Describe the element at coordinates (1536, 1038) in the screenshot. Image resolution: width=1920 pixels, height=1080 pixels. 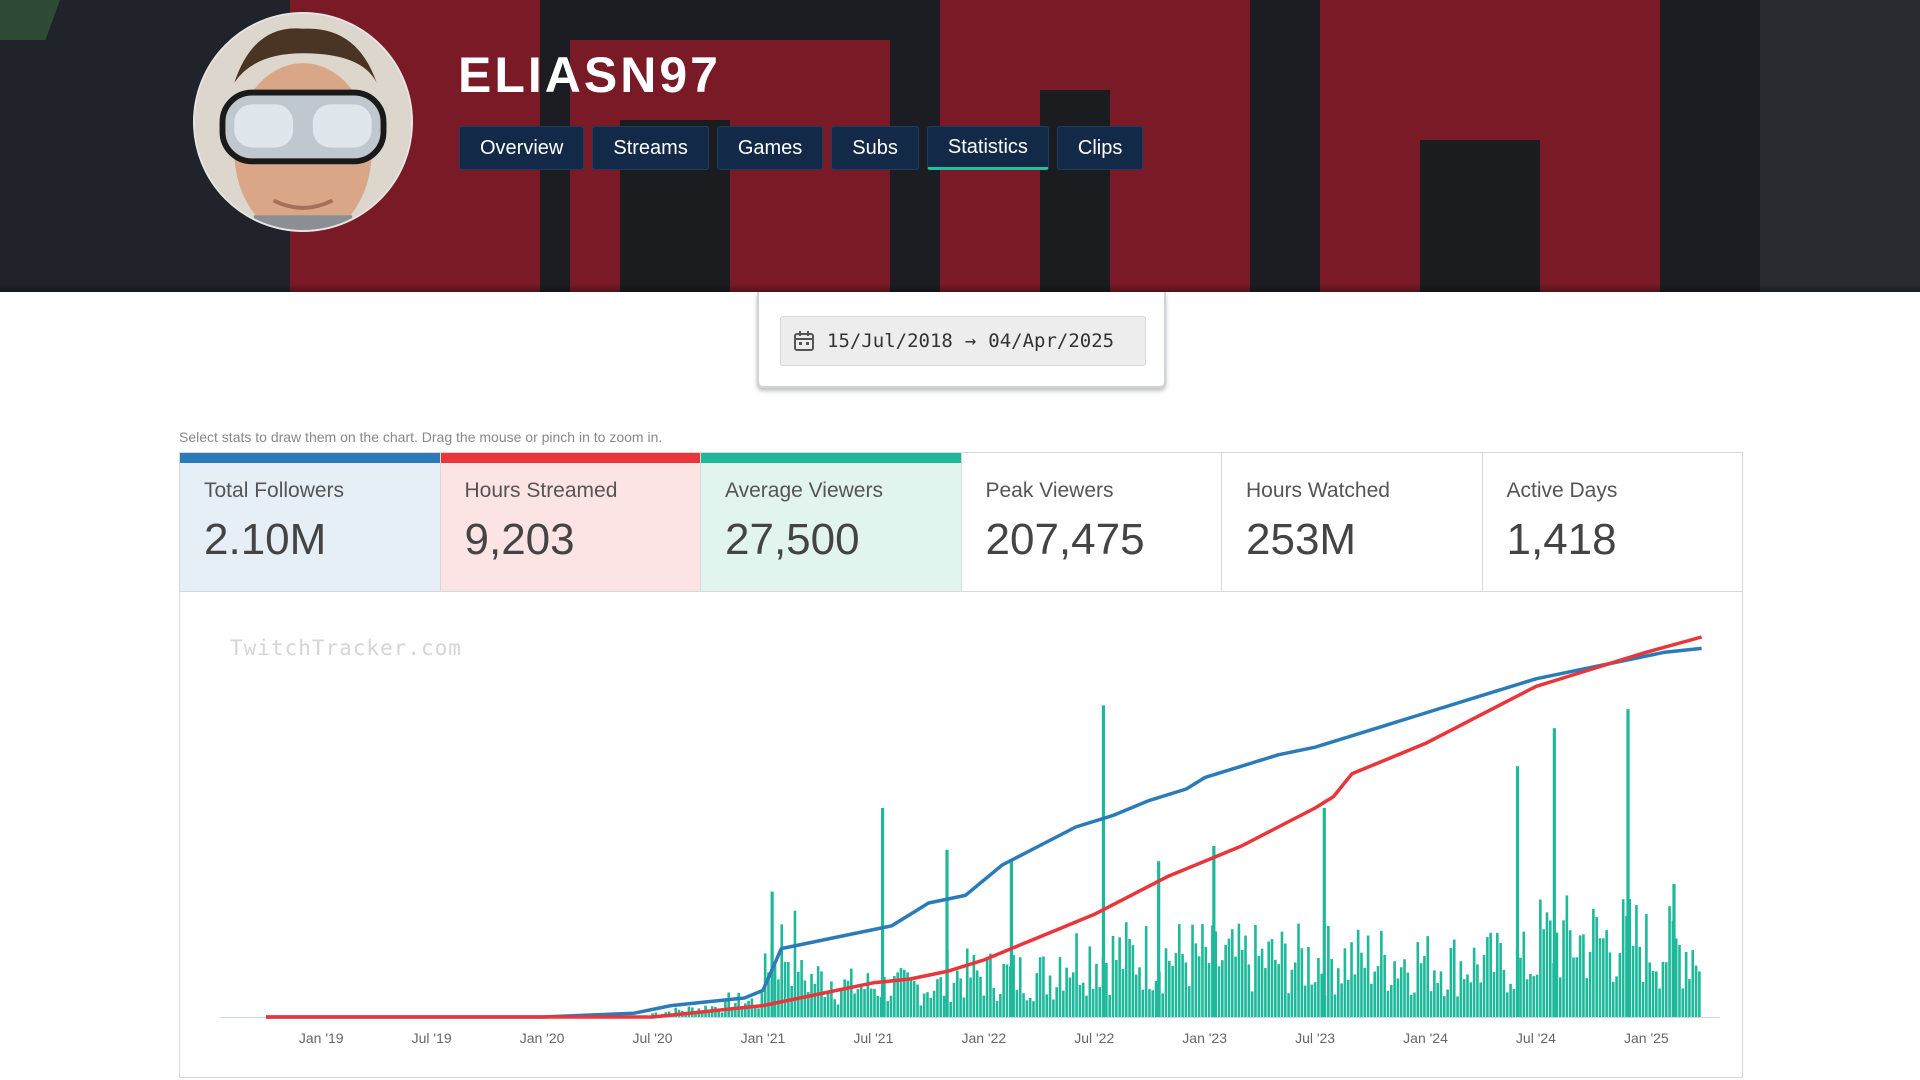
I see `x-tick-label: Jul '24` at that location.